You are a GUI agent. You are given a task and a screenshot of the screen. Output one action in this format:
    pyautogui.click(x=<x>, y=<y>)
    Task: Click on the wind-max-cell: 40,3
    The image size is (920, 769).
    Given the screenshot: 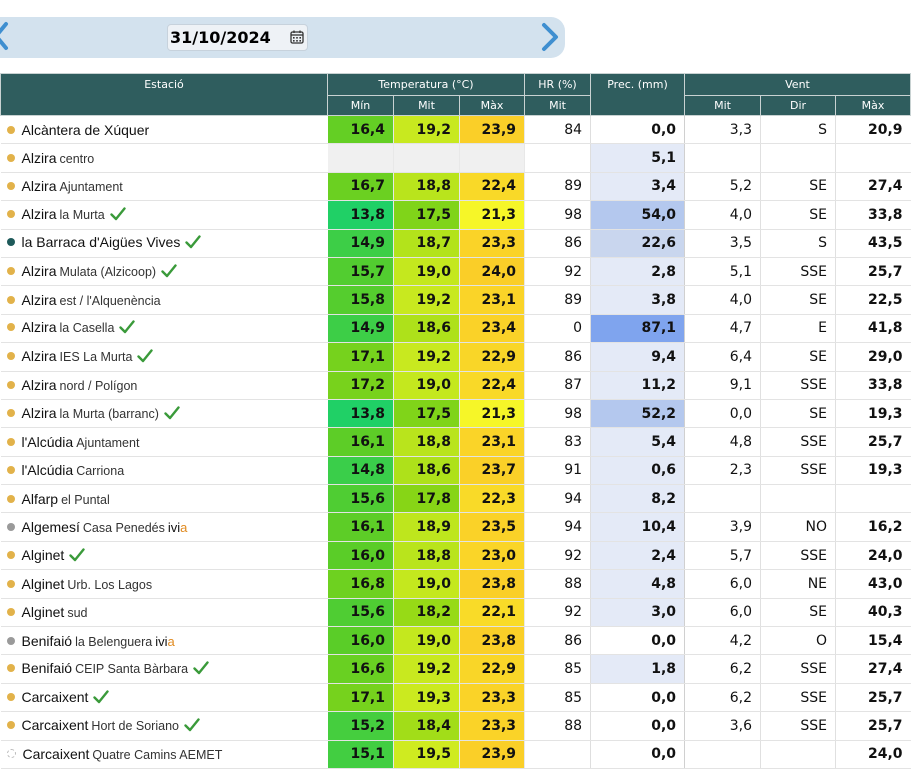 What is the action you would take?
    pyautogui.click(x=873, y=613)
    